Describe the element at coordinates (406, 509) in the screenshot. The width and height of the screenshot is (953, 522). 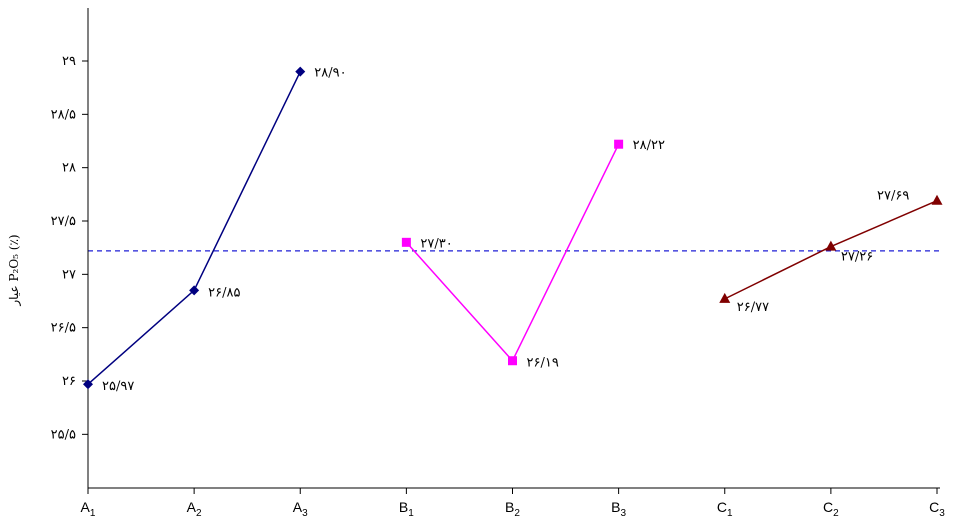
I see `x-tick-label: B1` at that location.